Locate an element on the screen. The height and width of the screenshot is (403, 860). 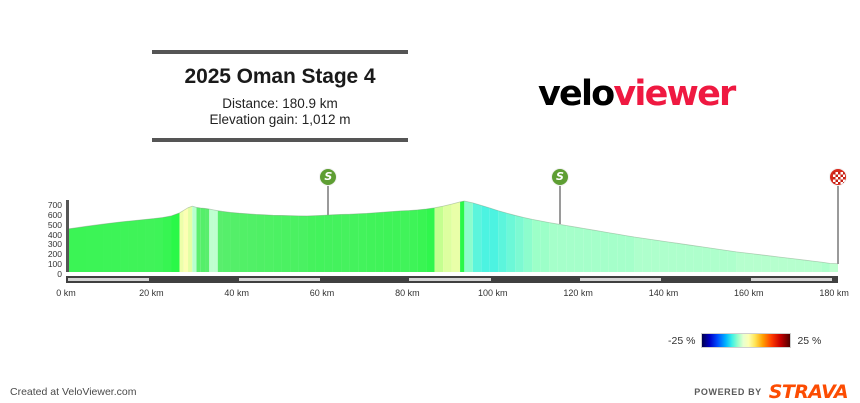
y-tick-600: 600 is located at coordinates (54, 214).